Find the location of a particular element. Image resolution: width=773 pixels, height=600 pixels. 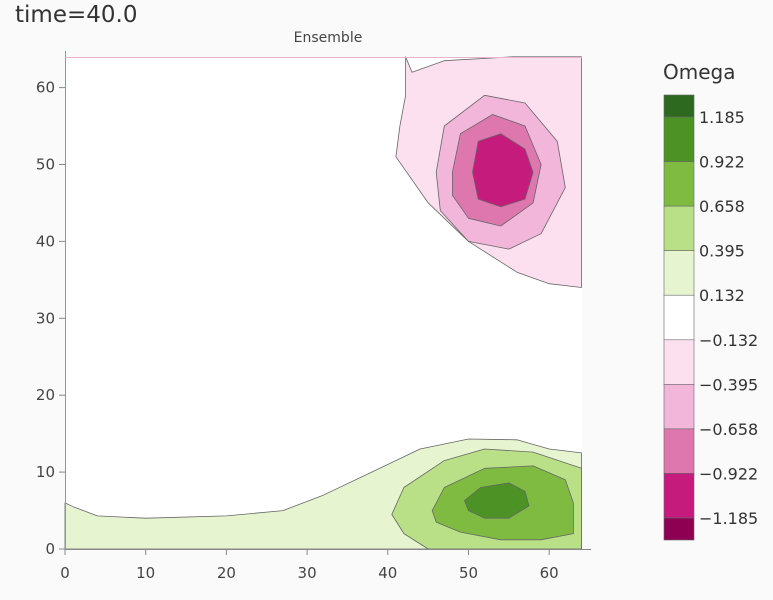

y-tick-label: 20 is located at coordinates (45, 395).